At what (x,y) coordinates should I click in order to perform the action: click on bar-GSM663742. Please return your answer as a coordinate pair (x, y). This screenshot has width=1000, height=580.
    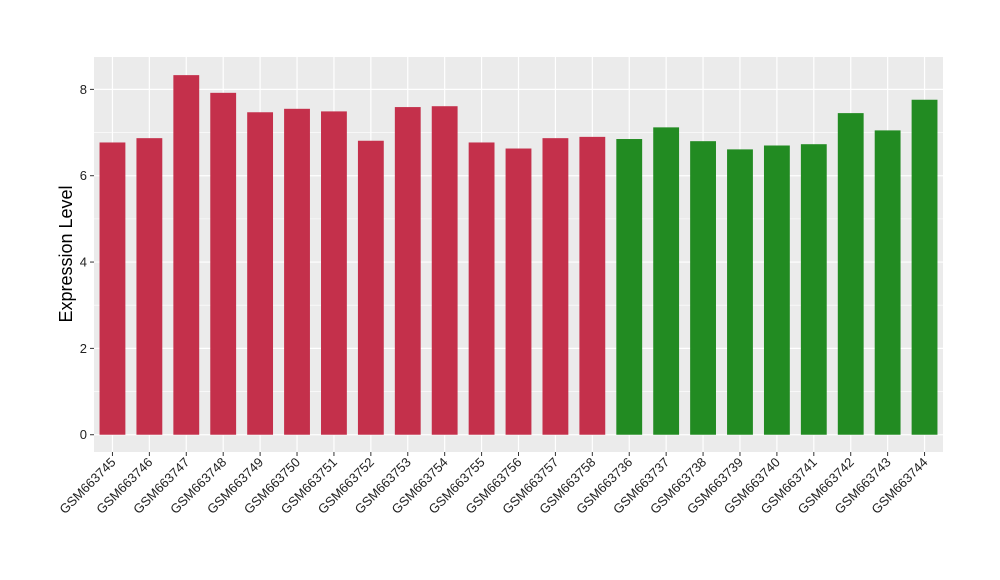
    Looking at the image, I should click on (850, 274).